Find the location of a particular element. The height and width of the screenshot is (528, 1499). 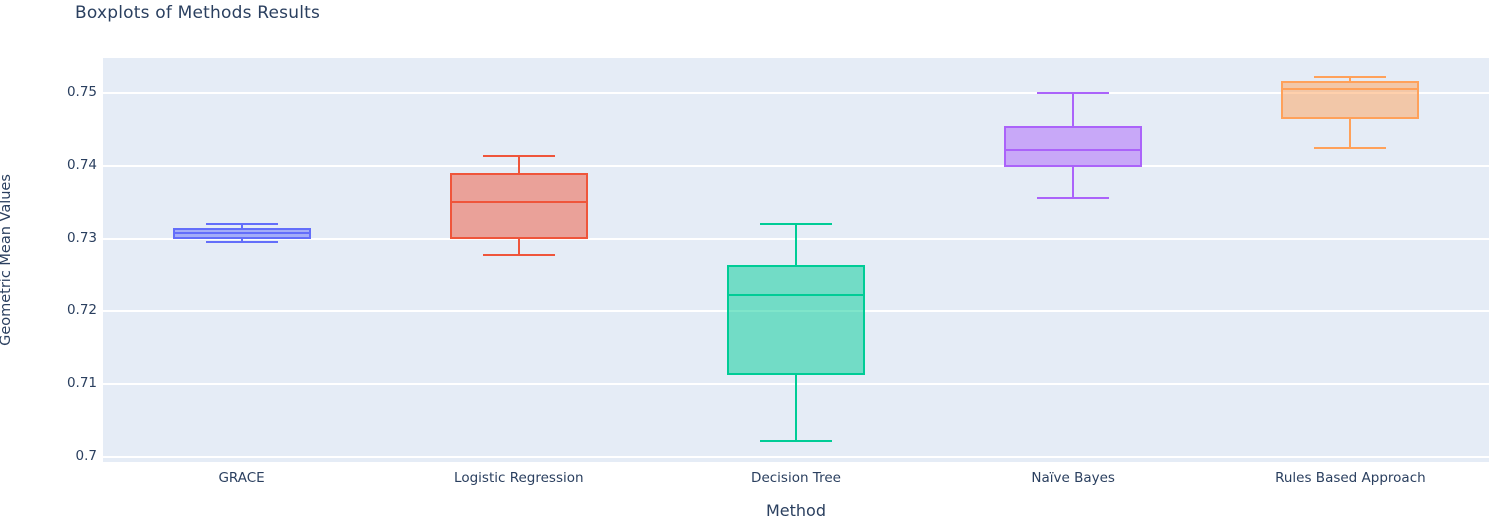

max-cap-decision-tree is located at coordinates (796, 223).